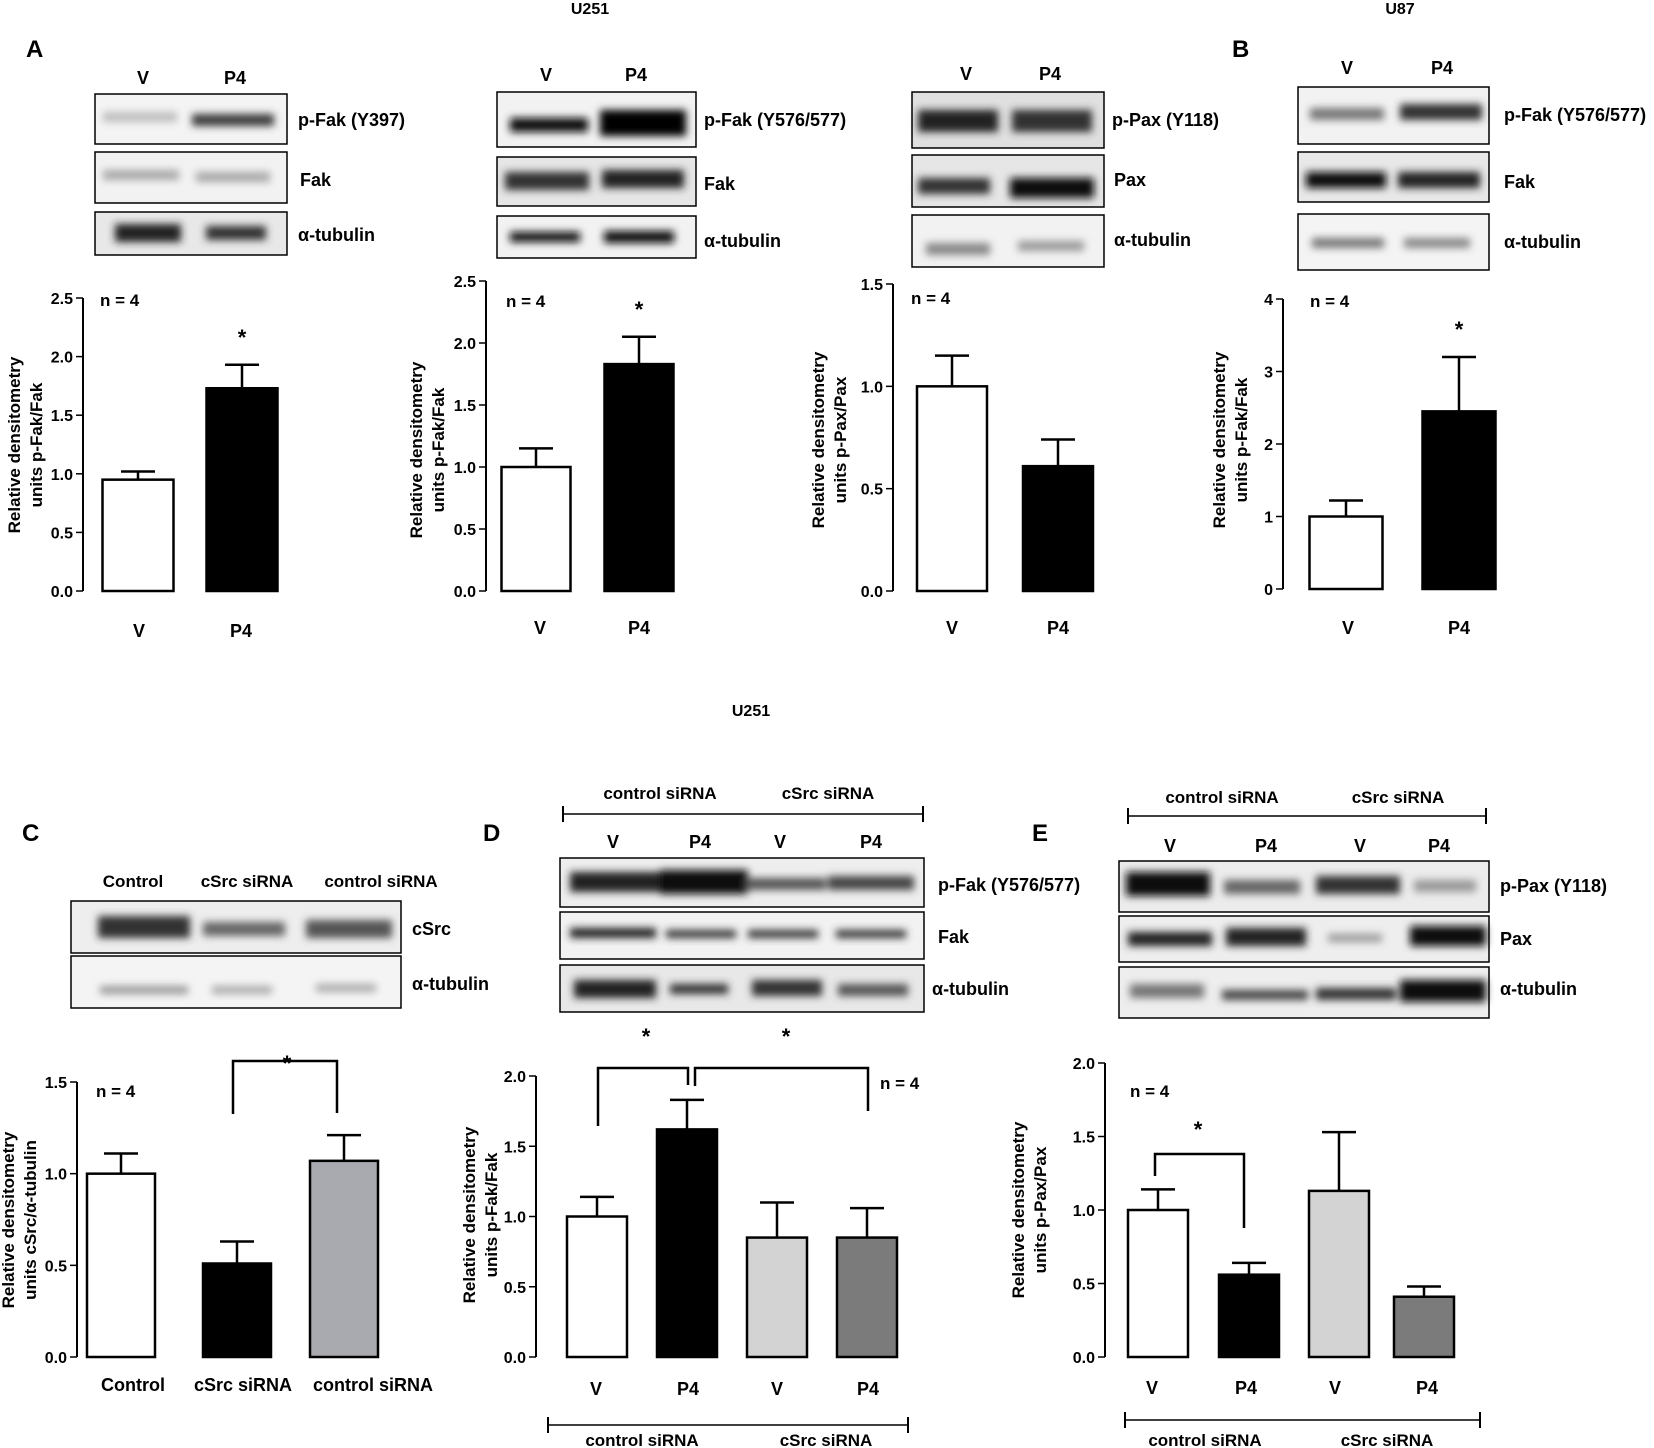 The width and height of the screenshot is (1654, 1448). I want to click on a1-n-label: n = 4, so click(120, 300).